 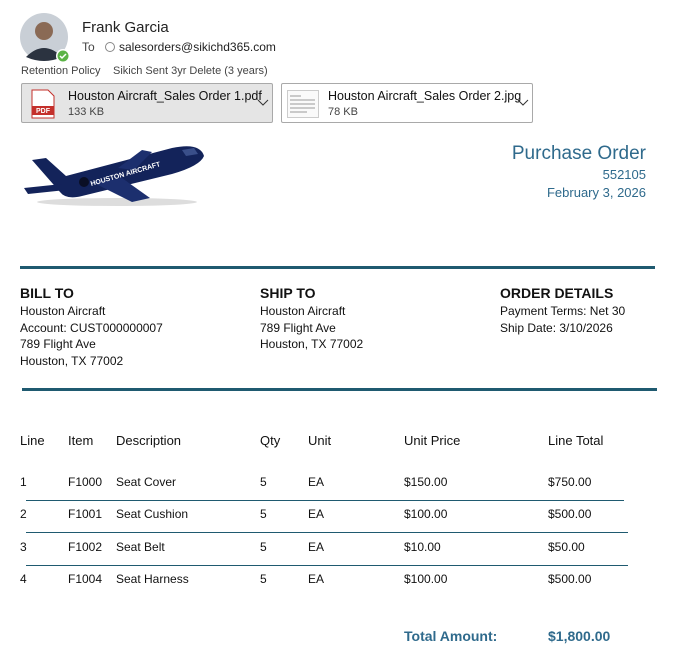 What do you see at coordinates (85, 514) in the screenshot?
I see `table-cell: F1001` at bounding box center [85, 514].